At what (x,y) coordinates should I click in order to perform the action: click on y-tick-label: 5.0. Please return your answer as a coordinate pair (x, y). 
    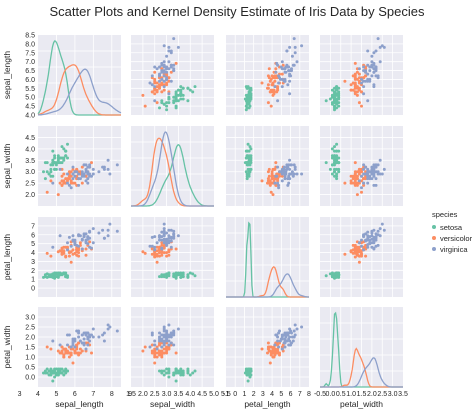
    Looking at the image, I should click on (30, 98).